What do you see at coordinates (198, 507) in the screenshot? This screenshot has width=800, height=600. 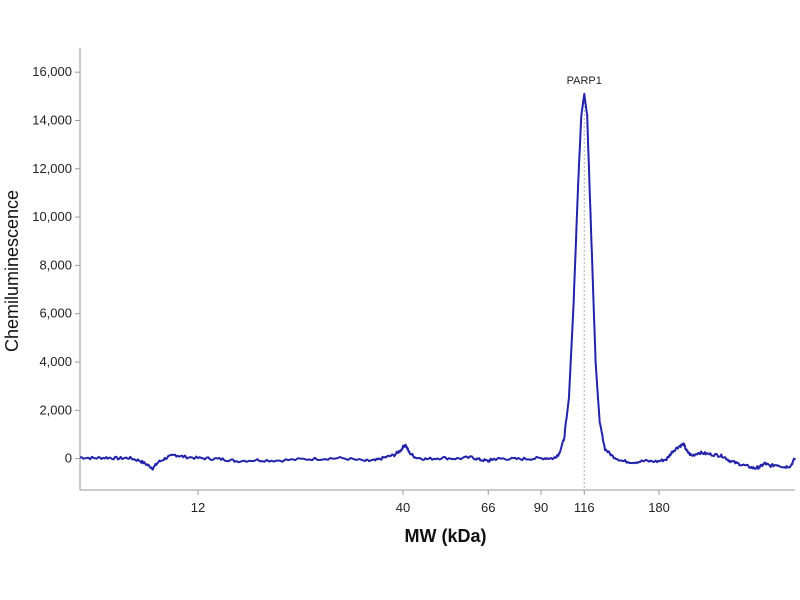 I see `x-tick-label: 12` at bounding box center [198, 507].